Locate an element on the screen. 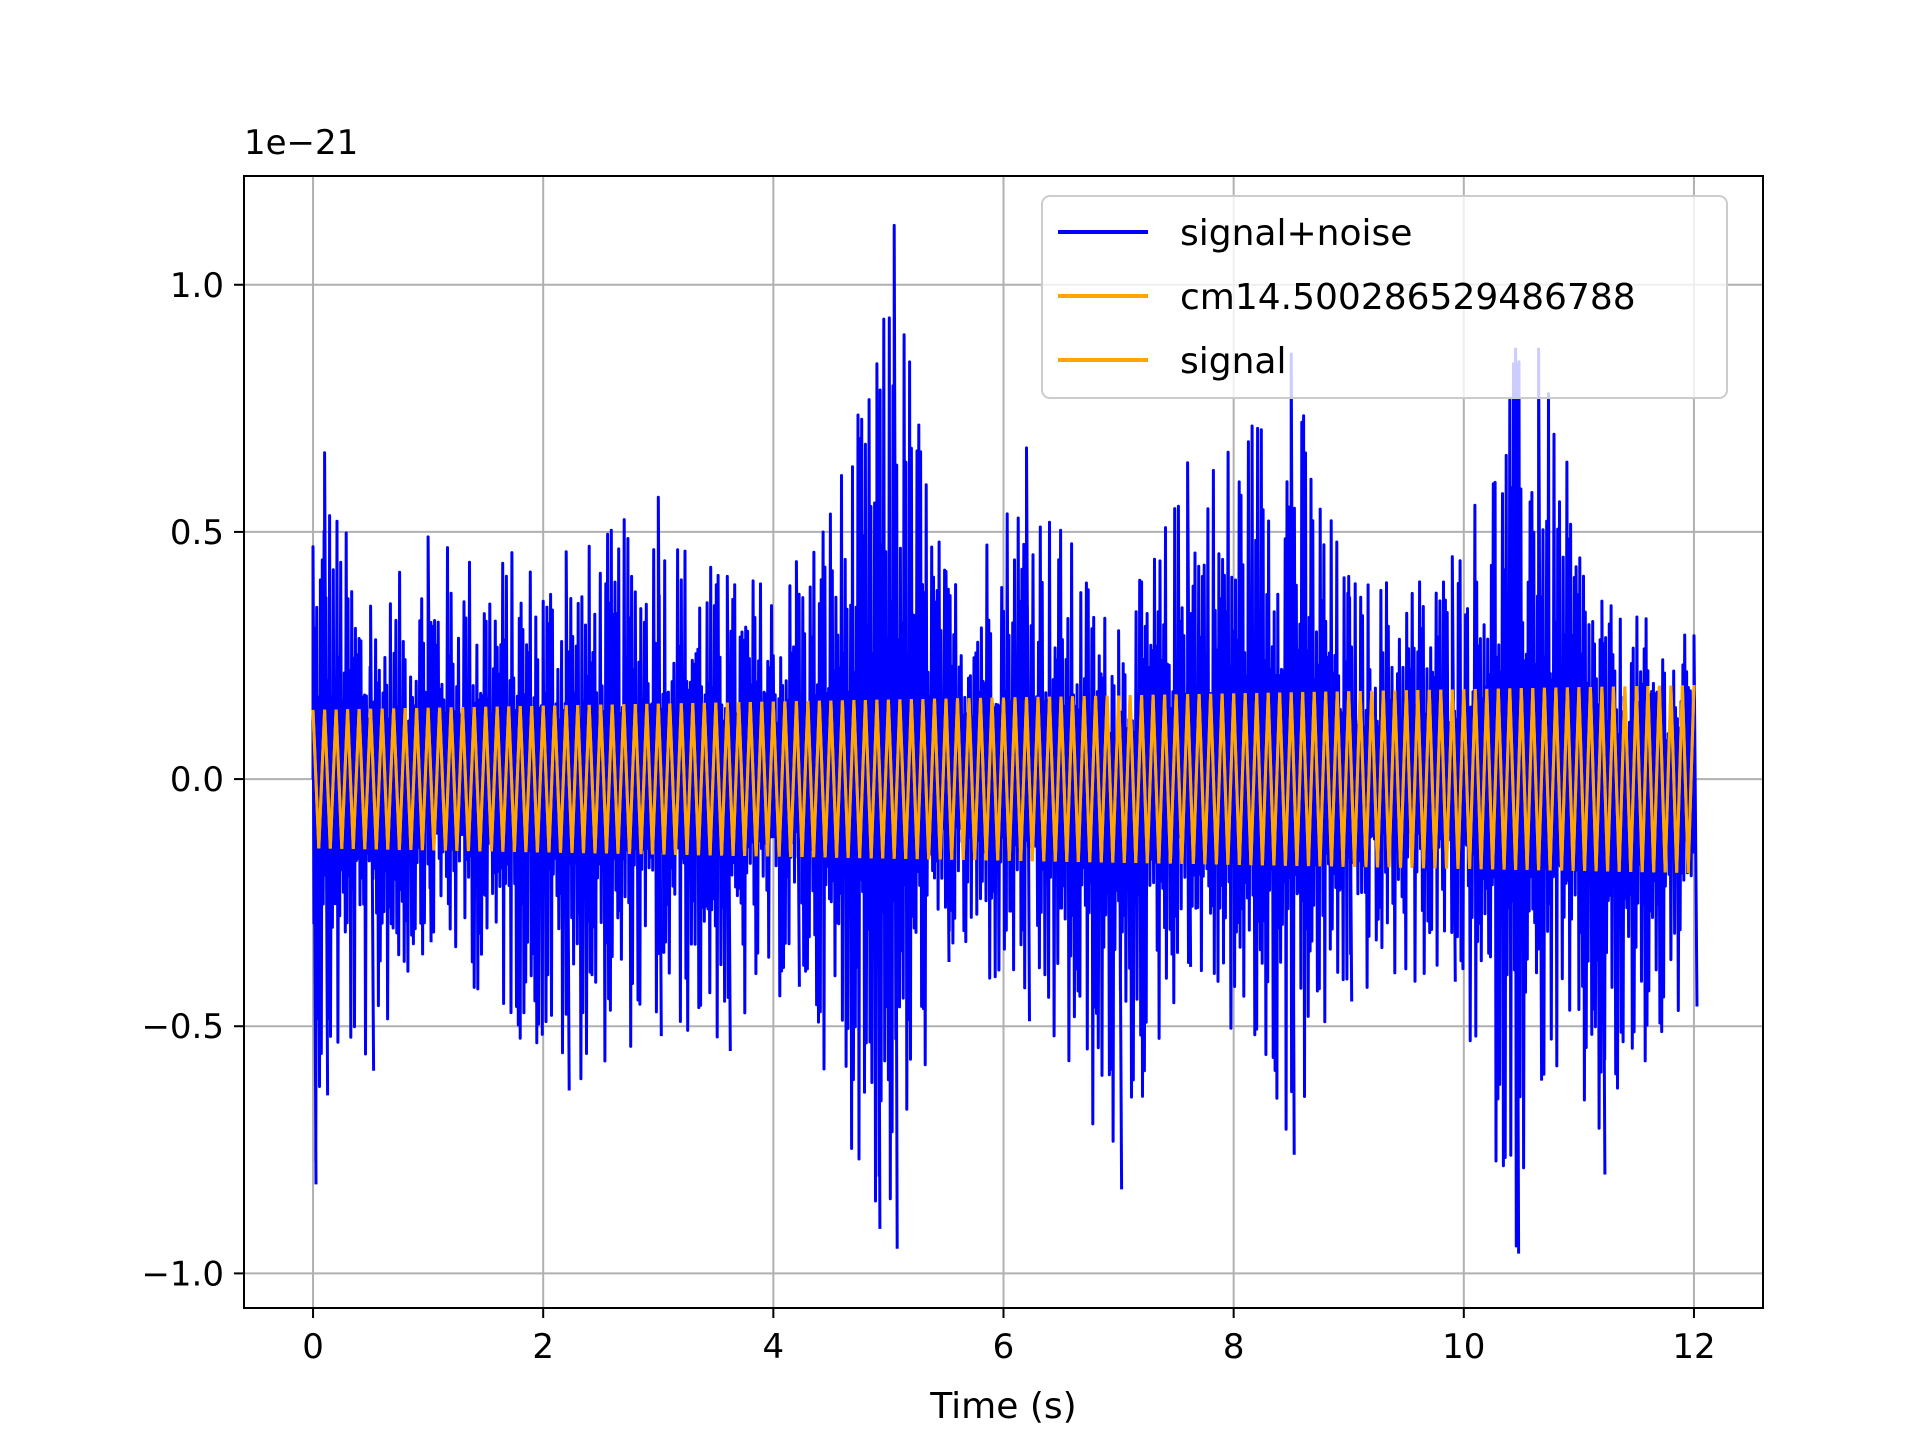 This screenshot has height=1440, width=1920. y-tick-label: 0.5 is located at coordinates (197, 533).